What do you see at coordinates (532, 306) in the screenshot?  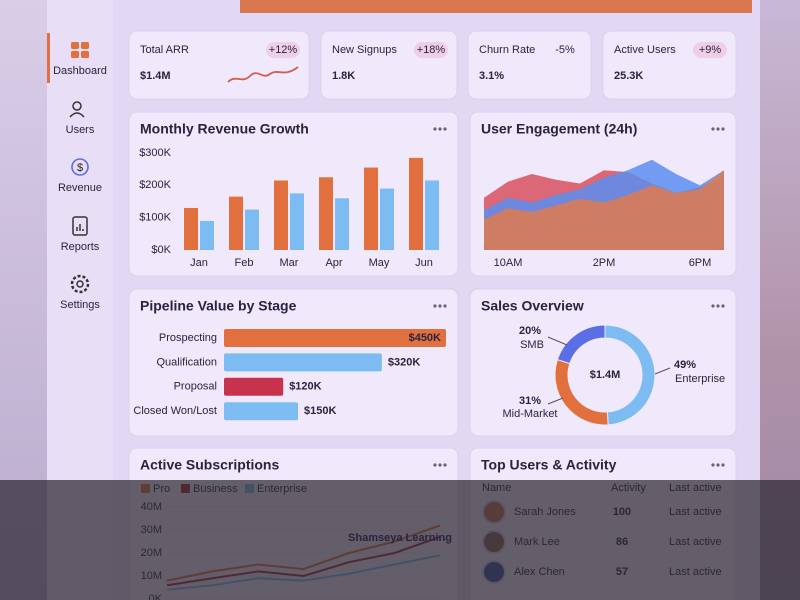 I see `chart-title: Sales Overview` at bounding box center [532, 306].